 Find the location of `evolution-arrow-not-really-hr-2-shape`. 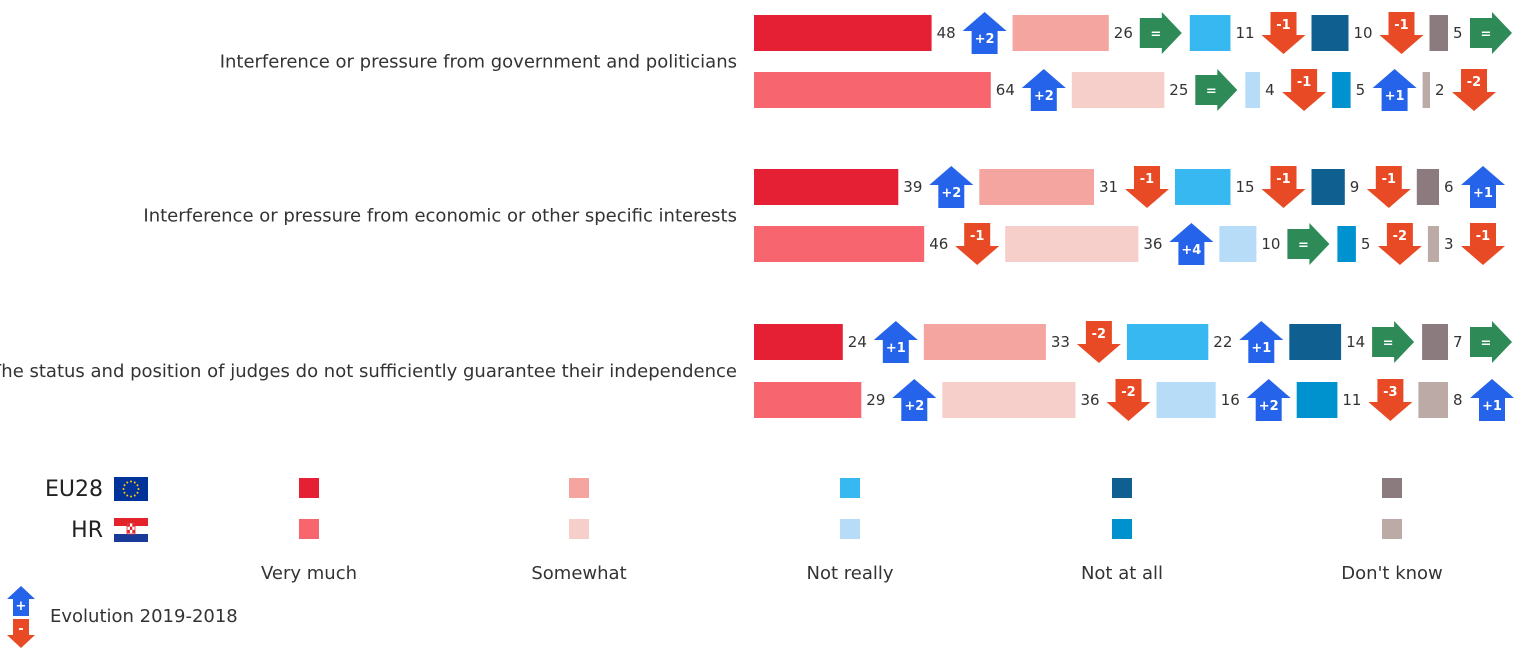

evolution-arrow-not-really-hr-2-shape is located at coordinates (1308, 244).